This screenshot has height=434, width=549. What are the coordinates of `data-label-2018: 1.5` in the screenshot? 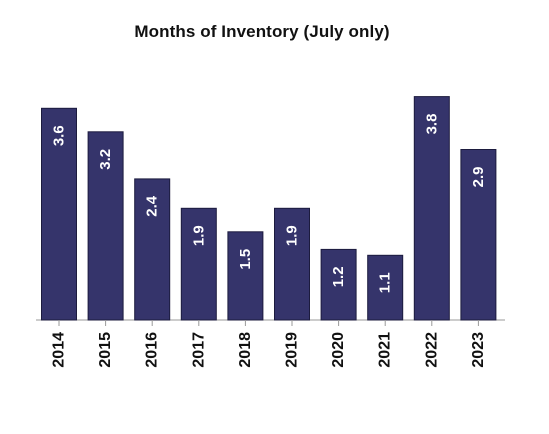 It's located at (245, 259).